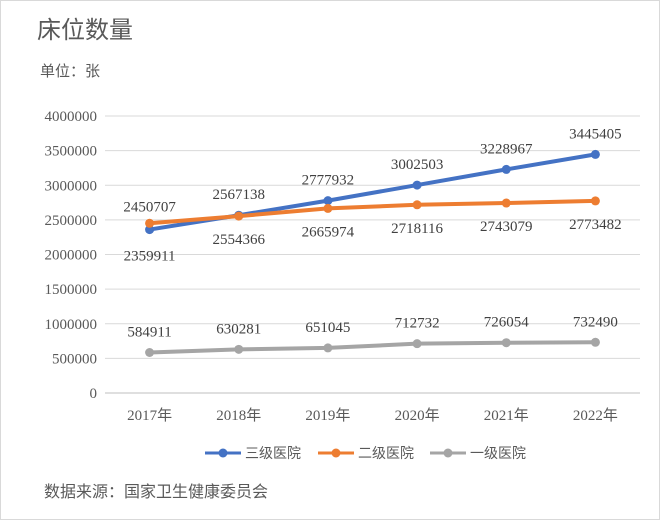 Image resolution: width=660 pixels, height=520 pixels. Describe the element at coordinates (328, 181) in the screenshot. I see `data-label: 2777932` at that location.